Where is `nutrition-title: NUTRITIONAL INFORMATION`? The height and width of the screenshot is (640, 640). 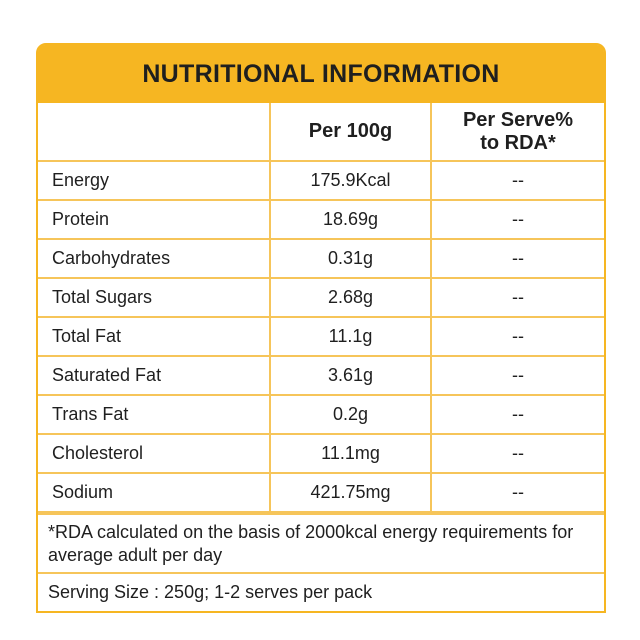
nutrition-title: NUTRITIONAL INFORMATION is located at coordinates (321, 73).